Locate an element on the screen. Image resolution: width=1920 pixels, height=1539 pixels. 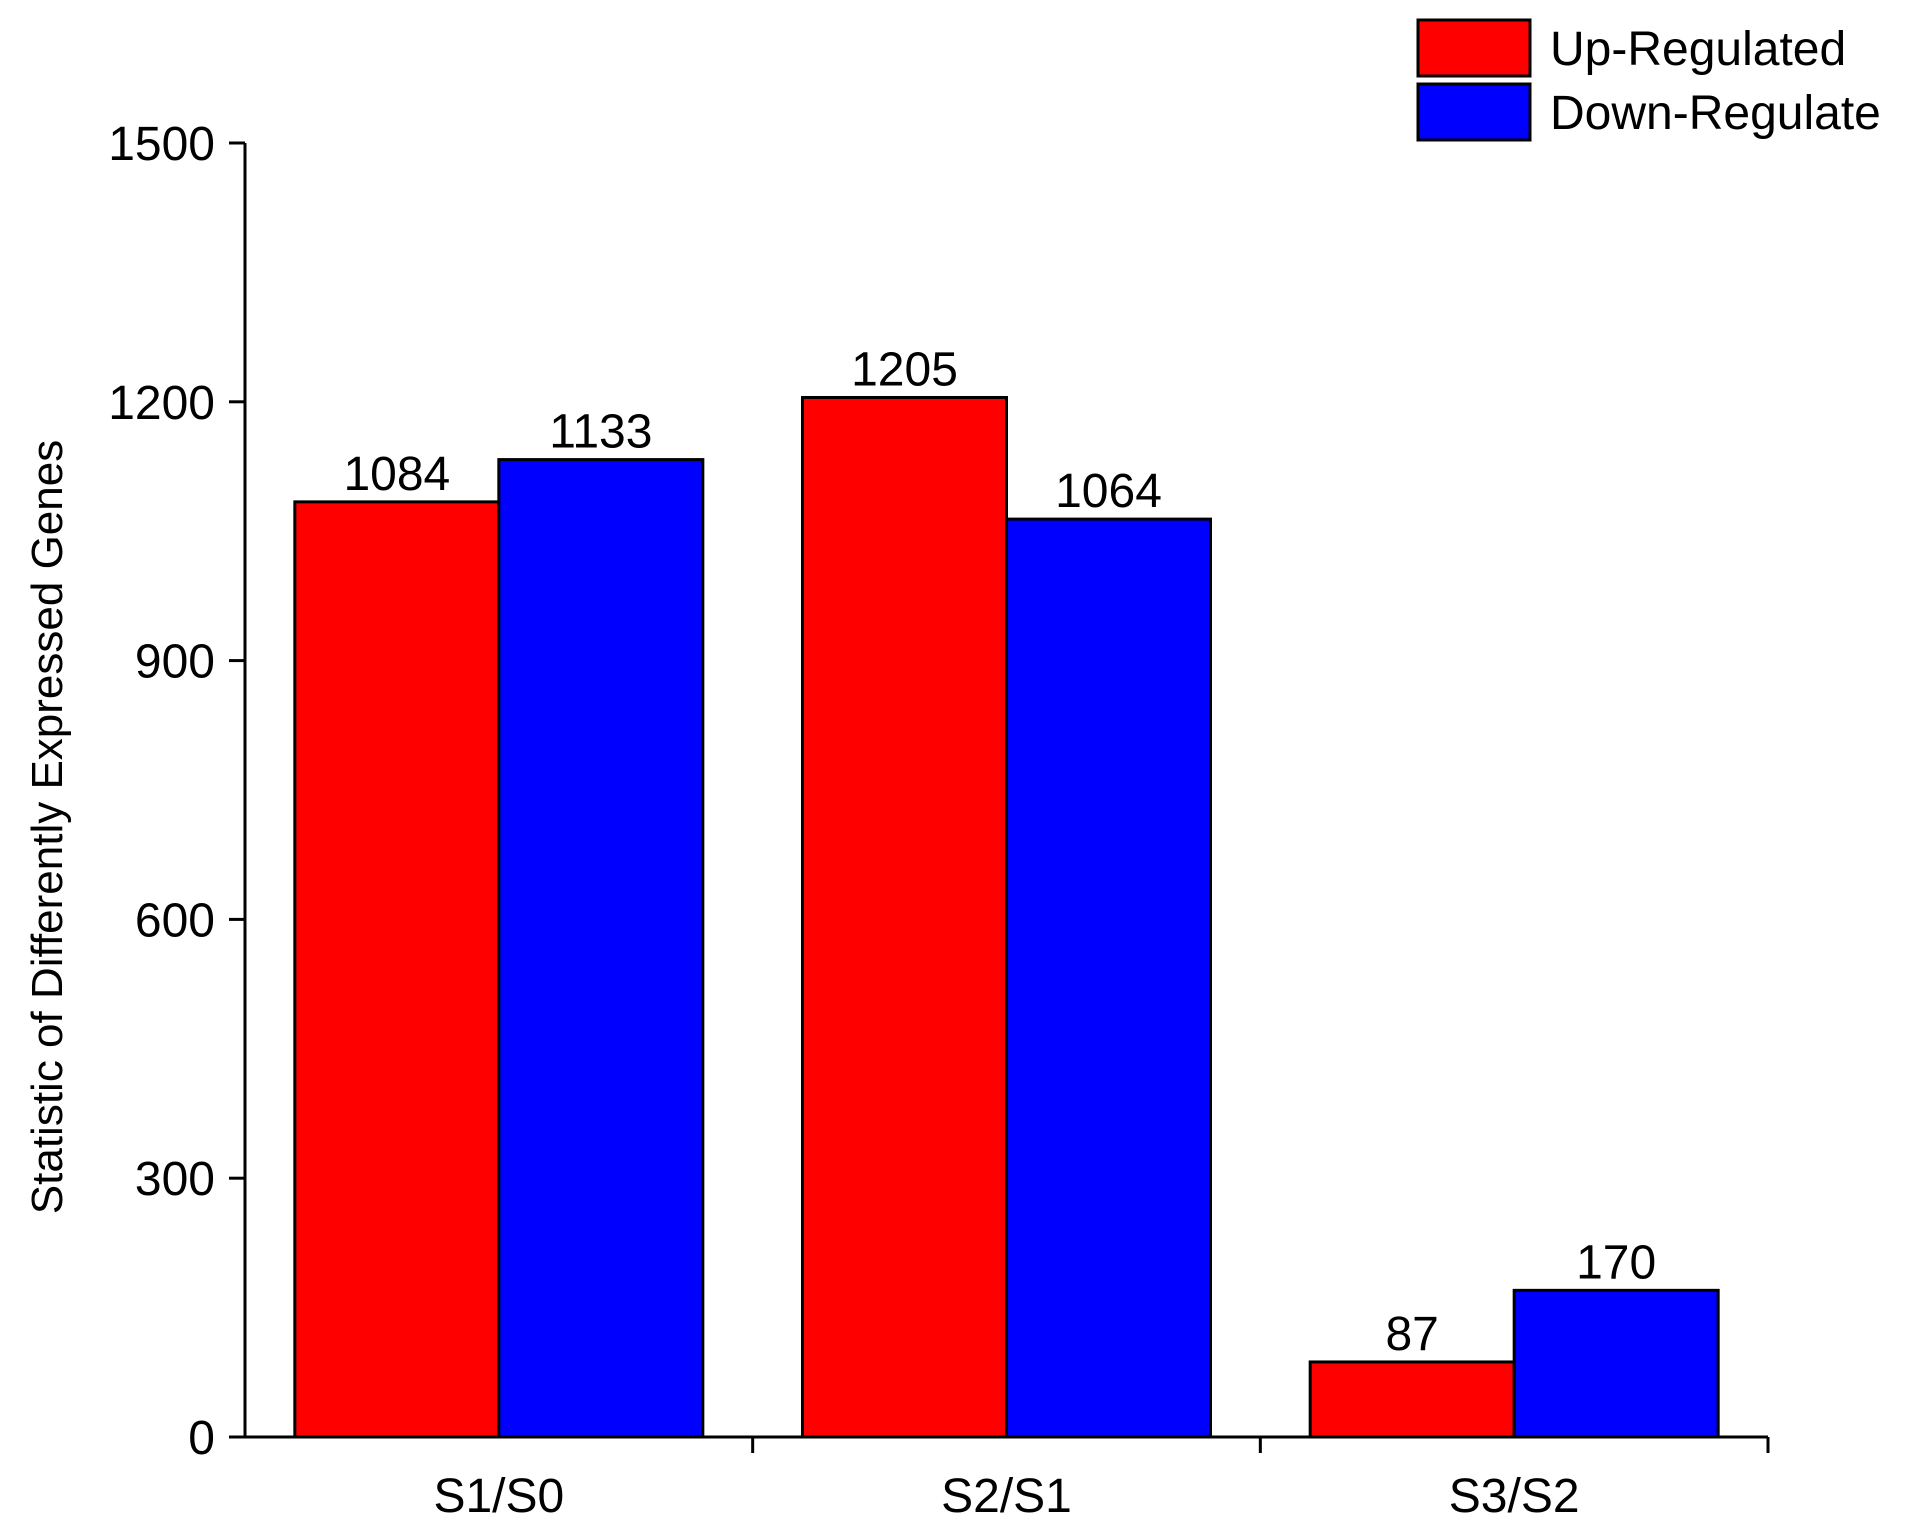
y-tick-label: 900 is located at coordinates (175, 662).